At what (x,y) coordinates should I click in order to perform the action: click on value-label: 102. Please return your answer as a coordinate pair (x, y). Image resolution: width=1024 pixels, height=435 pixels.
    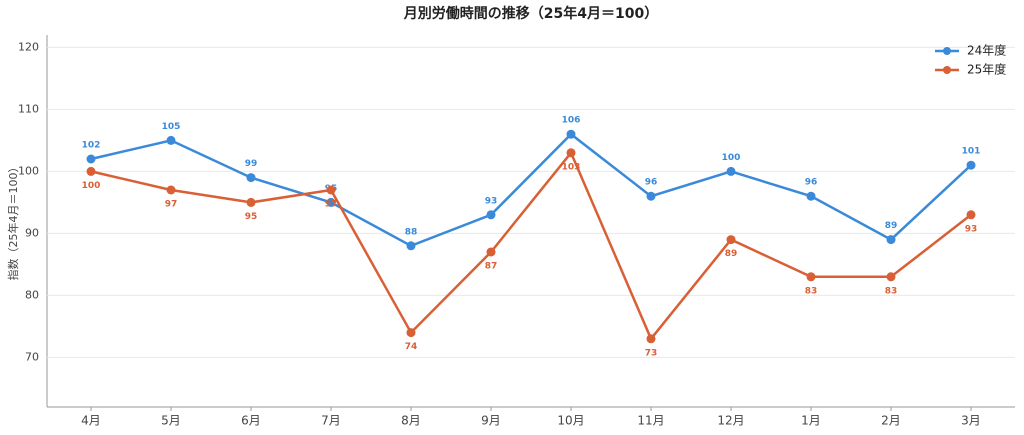
    Looking at the image, I should click on (91, 146).